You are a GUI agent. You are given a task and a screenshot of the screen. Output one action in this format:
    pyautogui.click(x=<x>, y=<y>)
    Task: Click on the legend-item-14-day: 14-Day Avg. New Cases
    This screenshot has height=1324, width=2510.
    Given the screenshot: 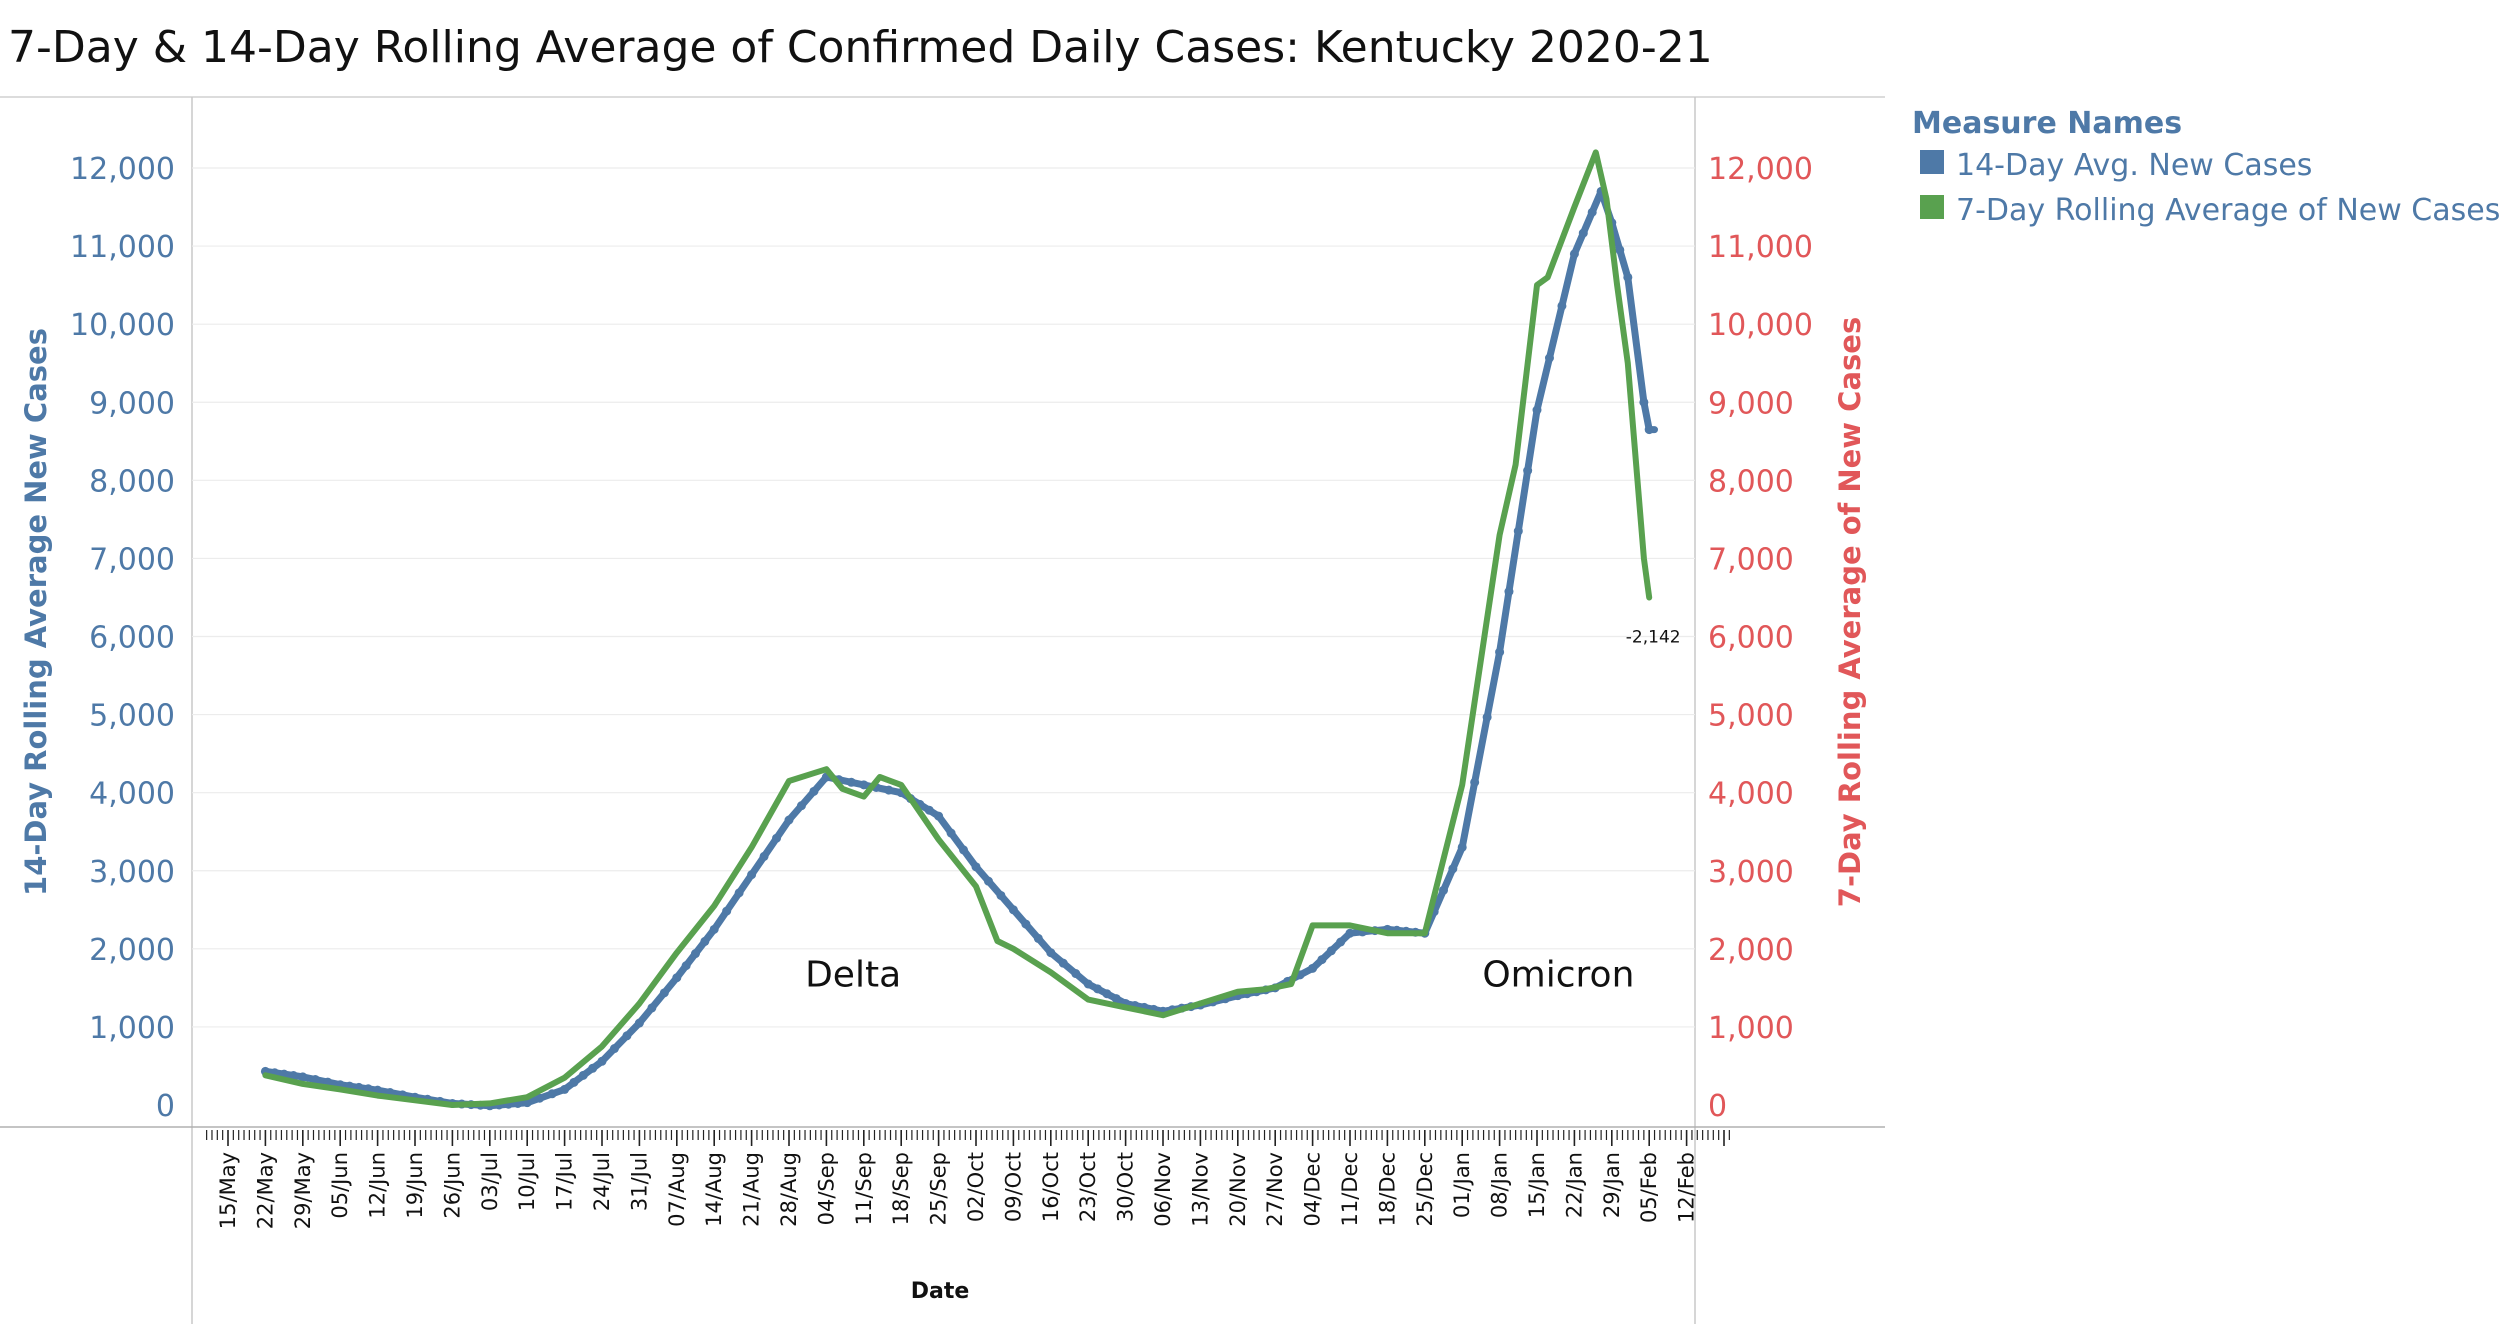 What is the action you would take?
    pyautogui.click(x=2134, y=165)
    